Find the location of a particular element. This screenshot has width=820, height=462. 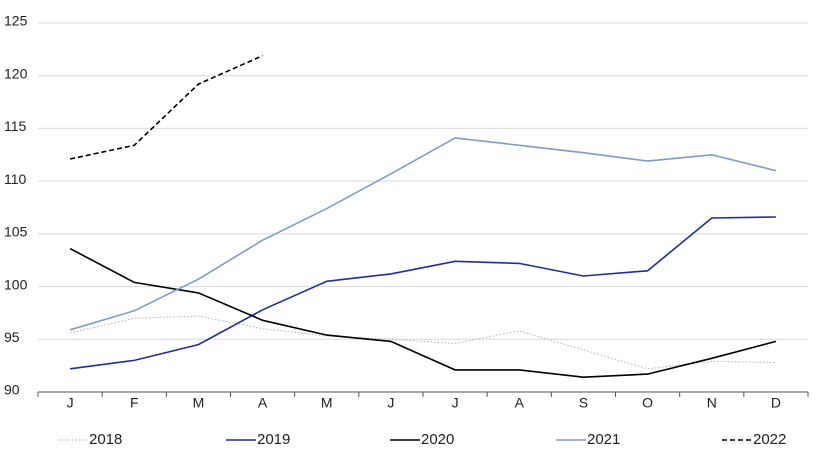

y-tick-label: 100 is located at coordinates (16, 284).